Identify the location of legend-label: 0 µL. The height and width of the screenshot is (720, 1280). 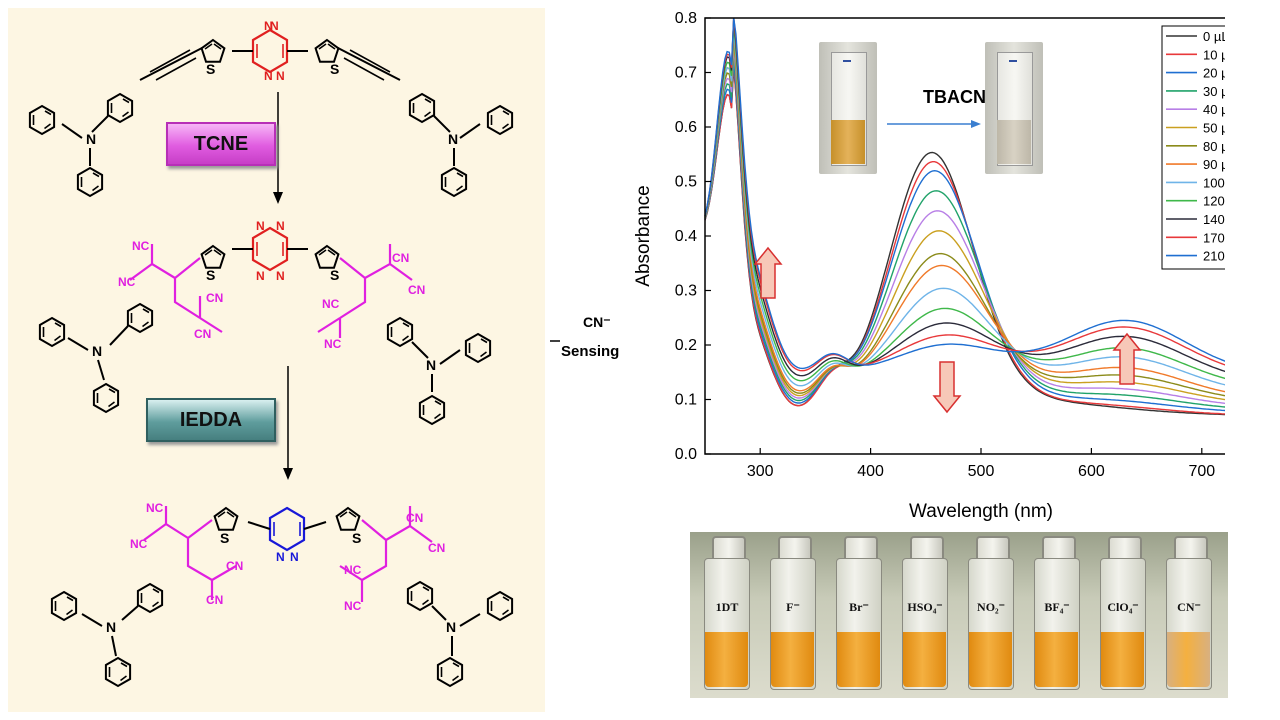
(1214, 36).